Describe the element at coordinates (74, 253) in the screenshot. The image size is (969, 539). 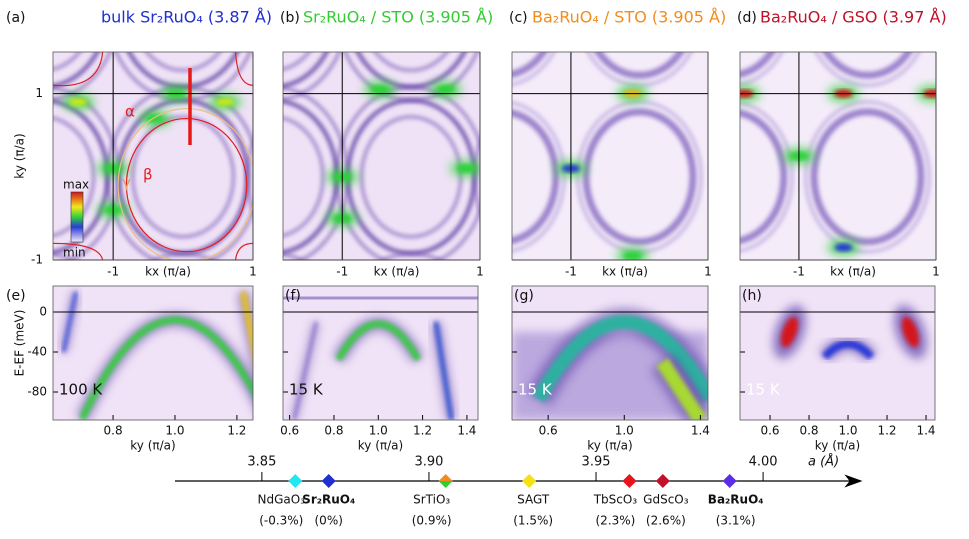
I see `colorbar-min: min` at that location.